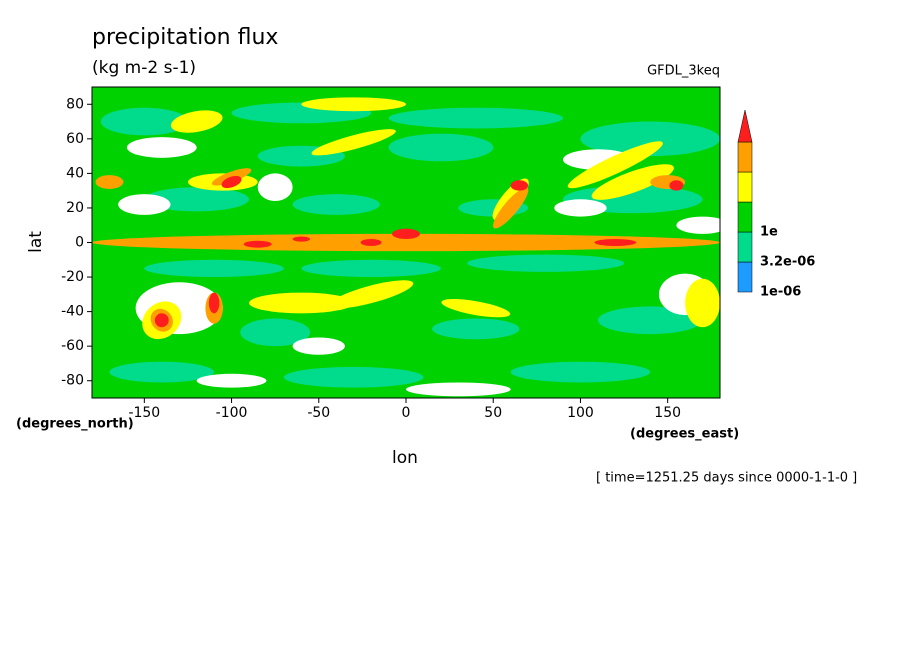  What do you see at coordinates (75, 139) in the screenshot?
I see `y-tick-label: 60` at bounding box center [75, 139].